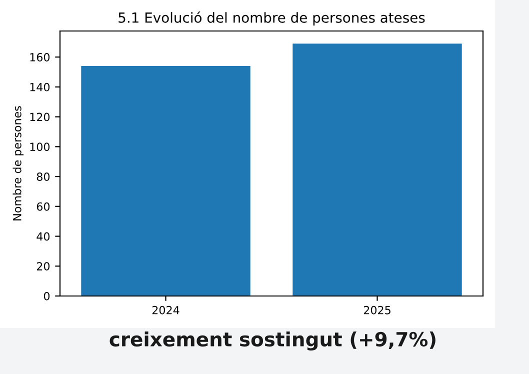 The width and height of the screenshot is (529, 374). I want to click on y-tick-label: 60, so click(43, 206).